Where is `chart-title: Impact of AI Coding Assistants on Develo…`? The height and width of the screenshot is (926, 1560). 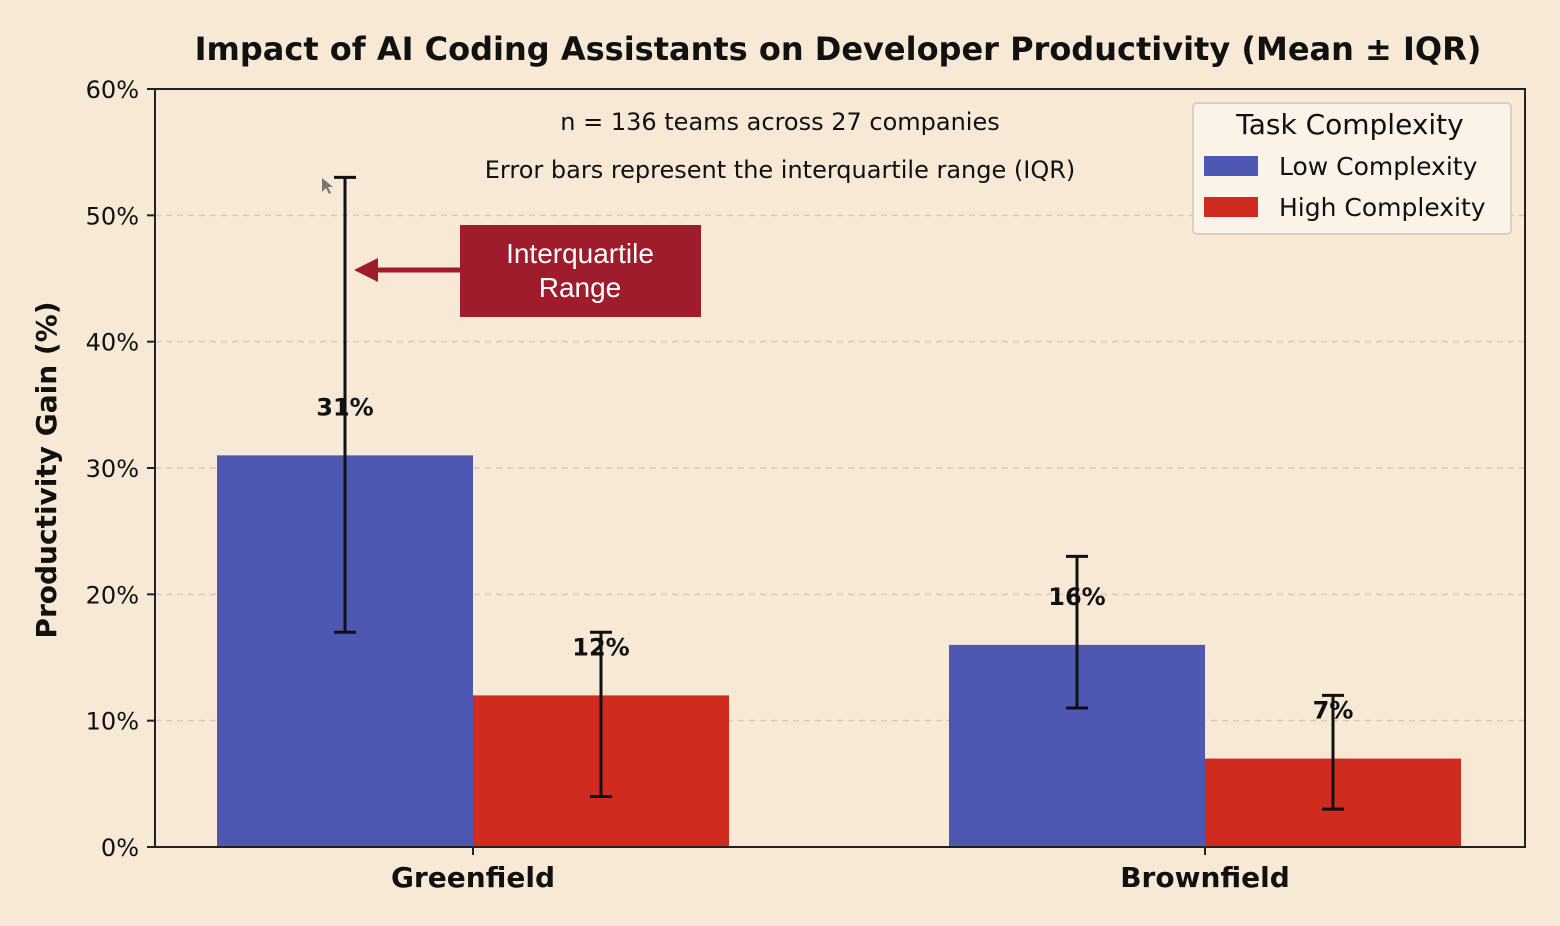
chart-title: Impact of AI Coding Assistants on Develo… is located at coordinates (838, 49).